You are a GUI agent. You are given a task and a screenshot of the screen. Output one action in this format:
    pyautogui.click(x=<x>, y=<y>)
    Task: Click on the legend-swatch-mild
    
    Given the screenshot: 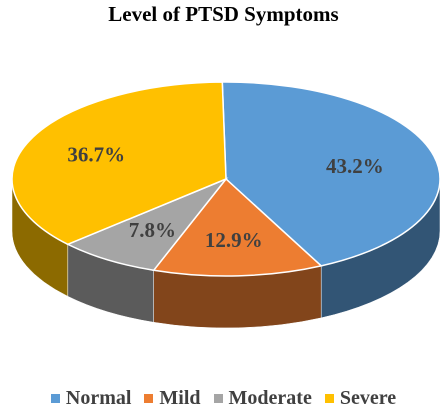 What is the action you would take?
    pyautogui.click(x=149, y=398)
    